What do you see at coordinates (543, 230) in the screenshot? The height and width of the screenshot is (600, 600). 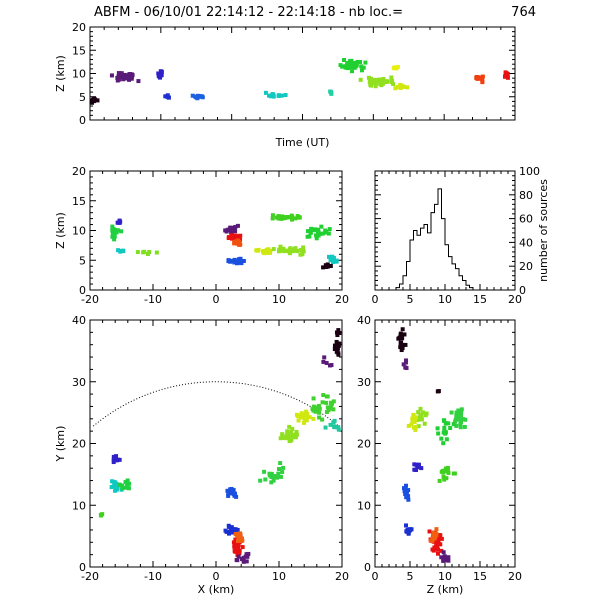 I see `y-axis-title: number of sources` at bounding box center [543, 230].